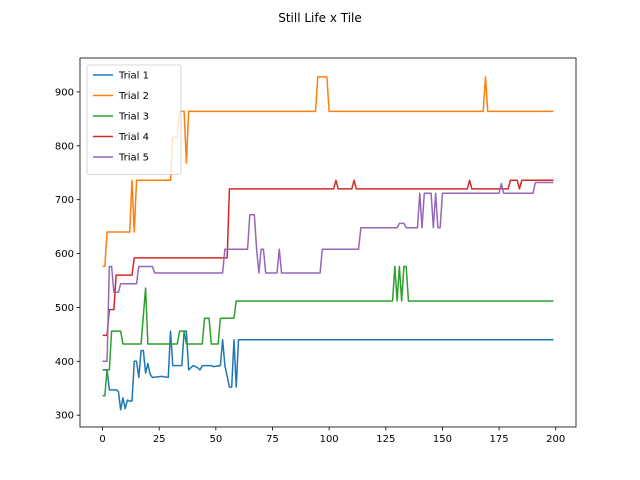 The height and width of the screenshot is (480, 640). I want to click on legend-box, so click(134, 119).